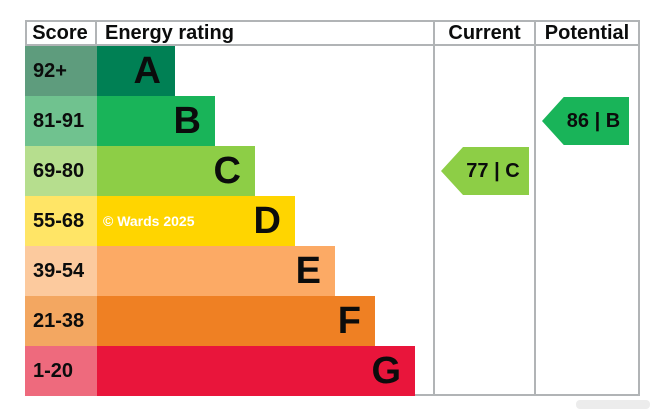 This screenshot has height=410, width=655. I want to click on potential-column-divider, so click(535, 208).